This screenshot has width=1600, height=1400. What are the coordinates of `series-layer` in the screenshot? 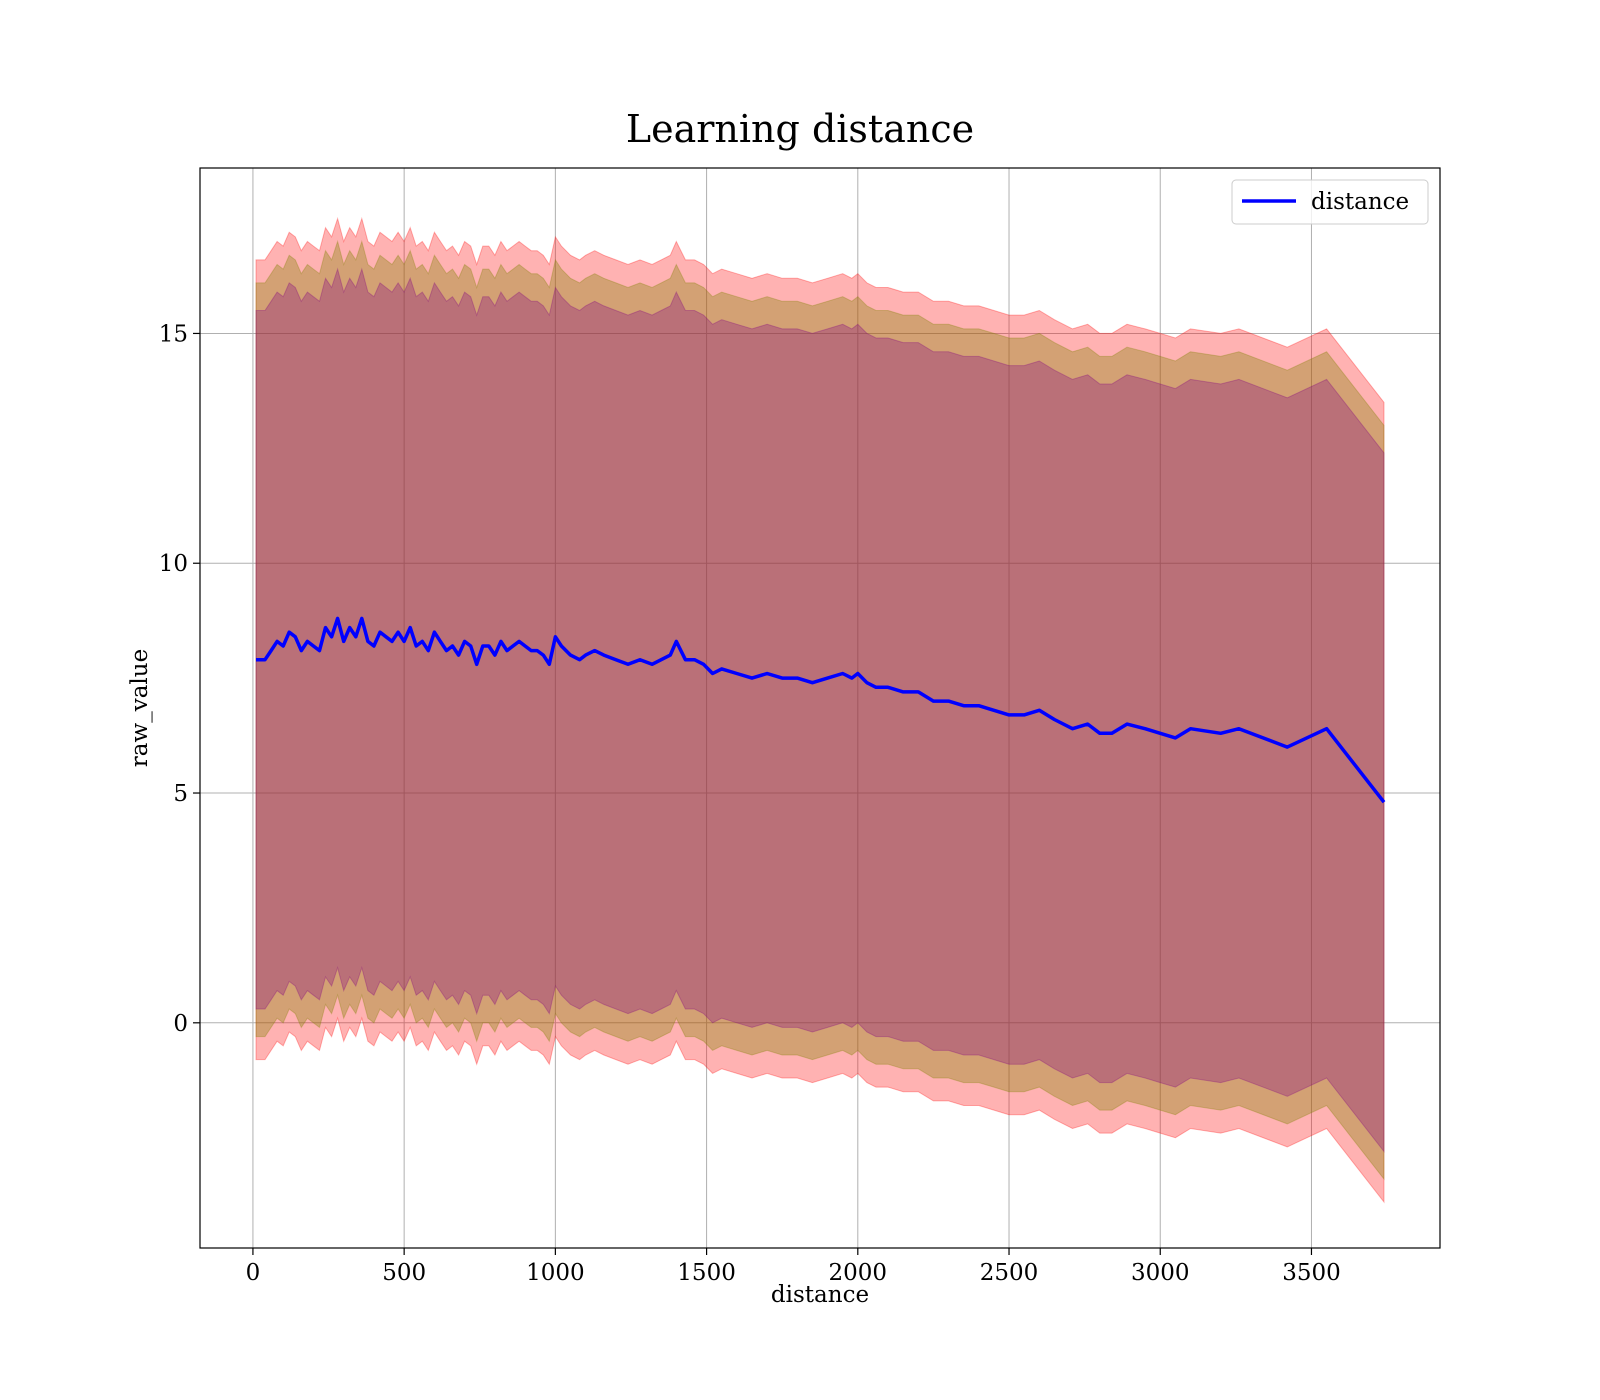 It's located at (821, 710).